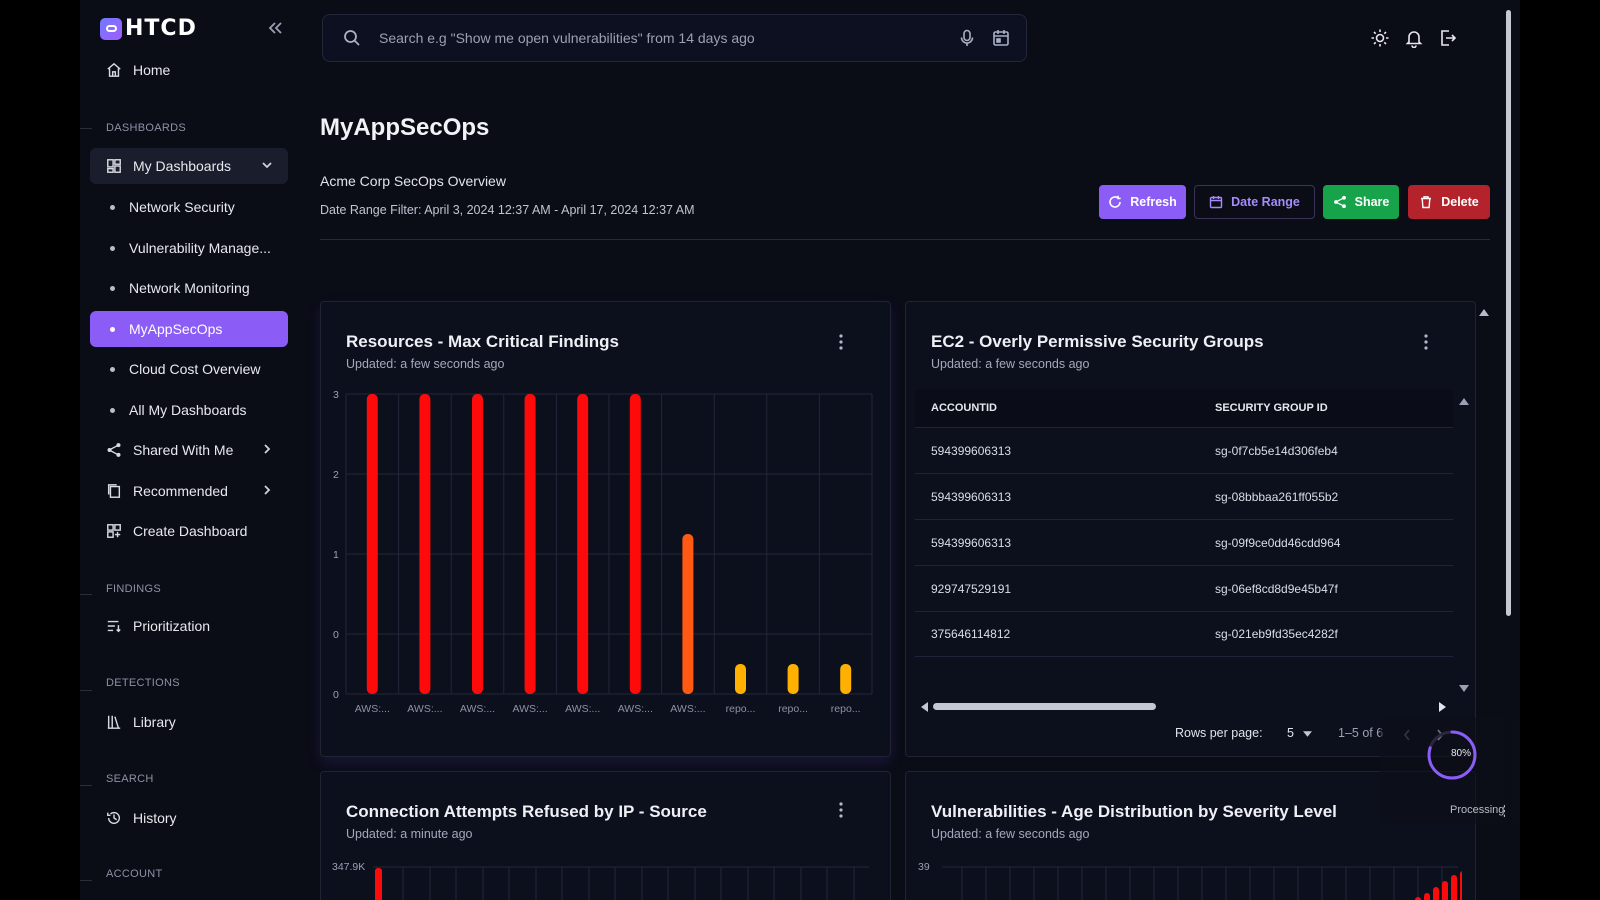 Image resolution: width=1600 pixels, height=900 pixels. What do you see at coordinates (1308, 734) in the screenshot?
I see `caret-down-icon` at bounding box center [1308, 734].